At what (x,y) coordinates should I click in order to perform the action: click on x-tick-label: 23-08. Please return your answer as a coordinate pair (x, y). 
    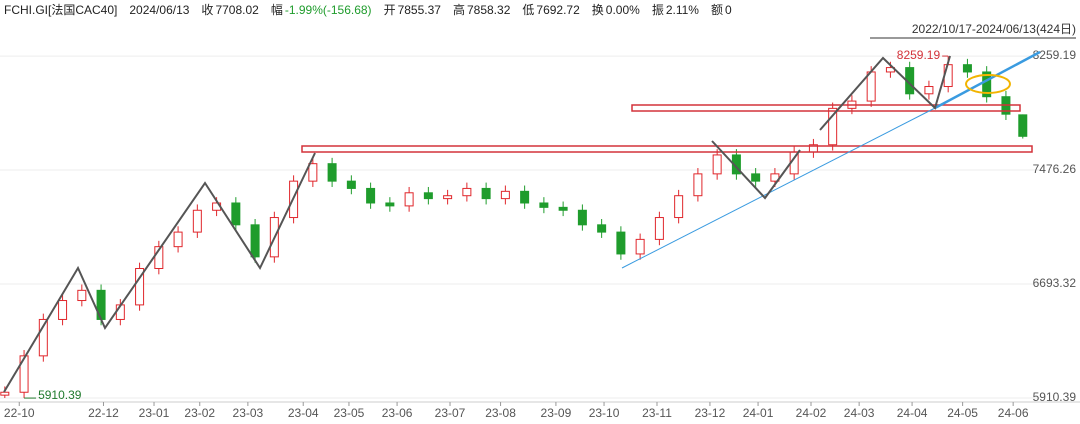
    Looking at the image, I should click on (500, 413).